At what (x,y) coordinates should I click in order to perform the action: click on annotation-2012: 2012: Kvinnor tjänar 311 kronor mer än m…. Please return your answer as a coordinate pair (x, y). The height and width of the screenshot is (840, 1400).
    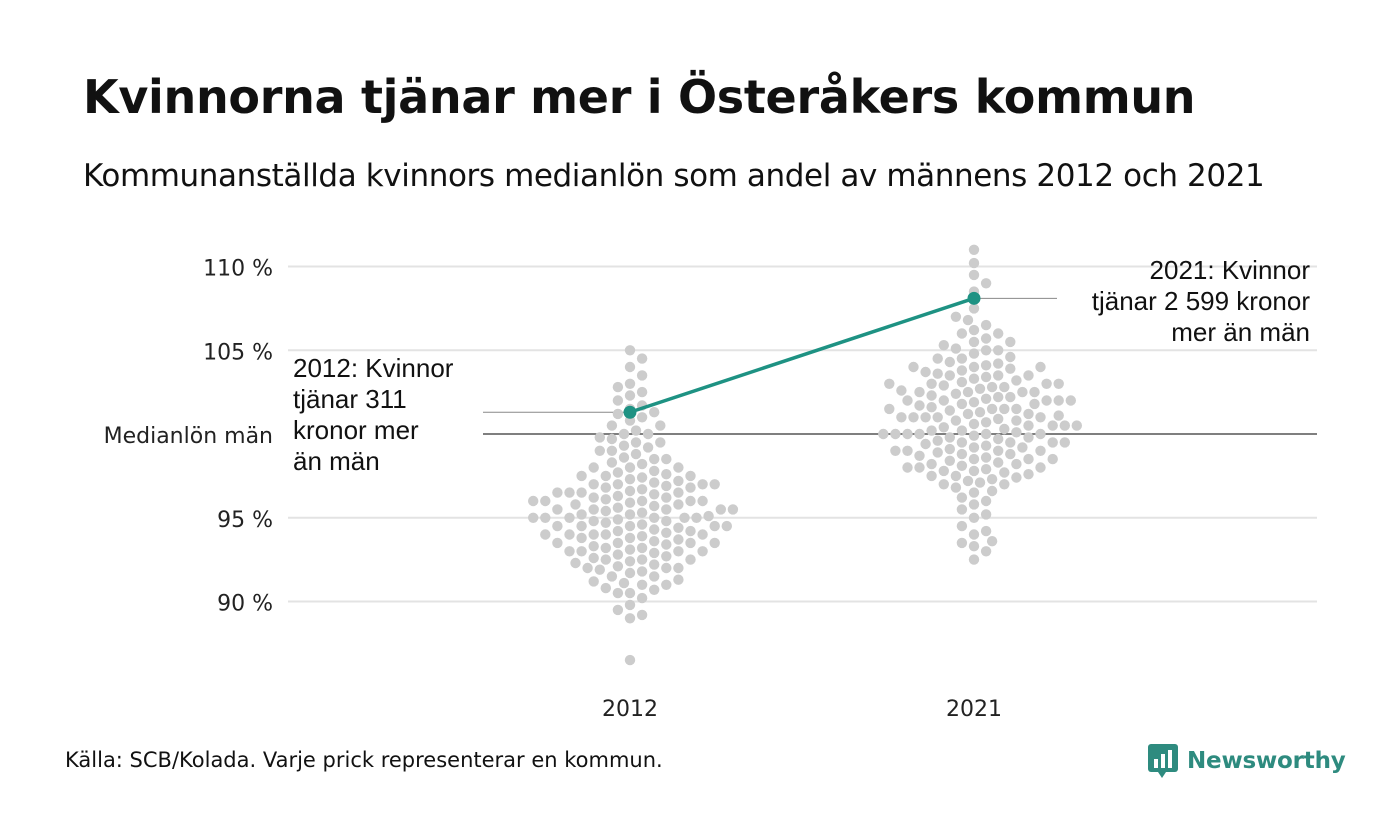
    Looking at the image, I should click on (373, 414).